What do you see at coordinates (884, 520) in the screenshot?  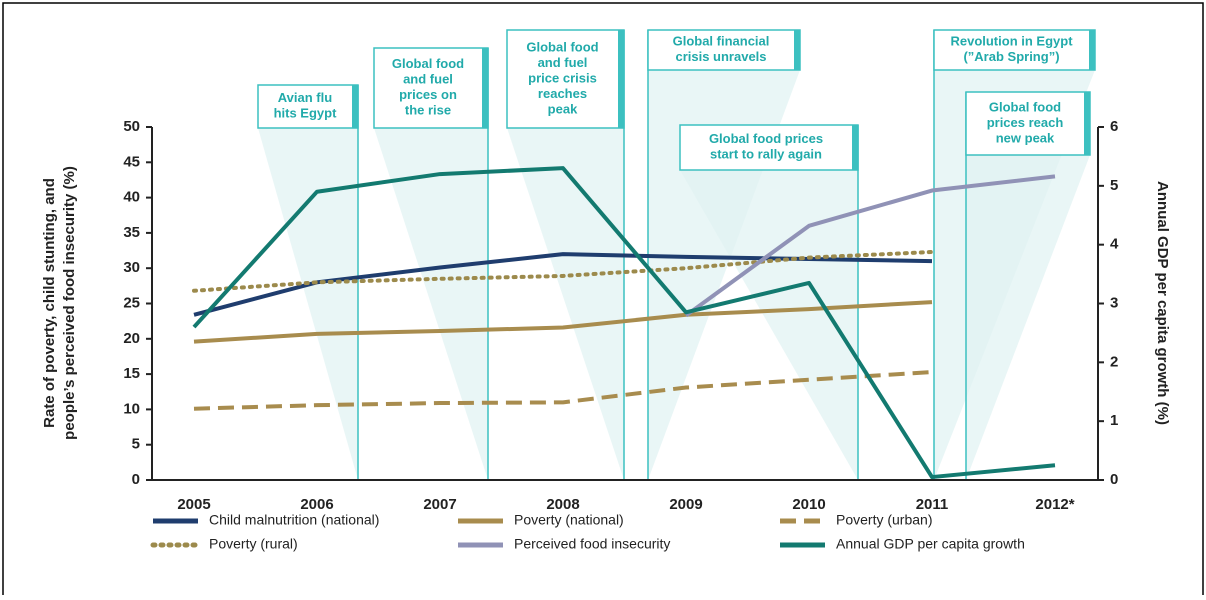 I see `legend-label: Poverty (urban)` at bounding box center [884, 520].